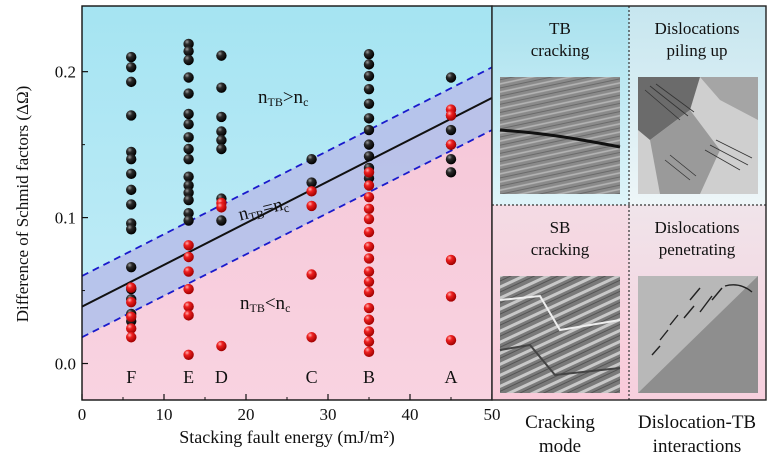 This screenshot has height=459, width=769. Describe the element at coordinates (697, 446) in the screenshot. I see `caption-dislocation-tb-line2: interactions` at that location.